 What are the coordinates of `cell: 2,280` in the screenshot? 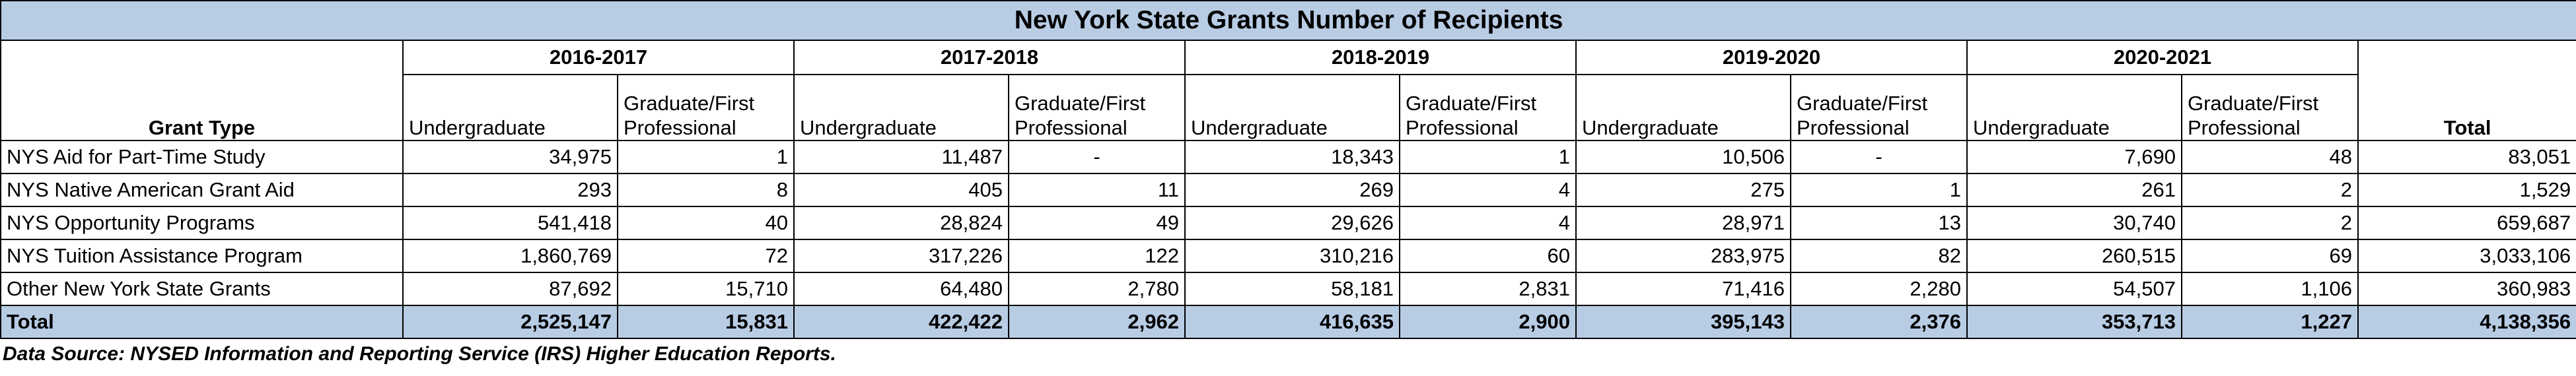 It's located at (1879, 289).